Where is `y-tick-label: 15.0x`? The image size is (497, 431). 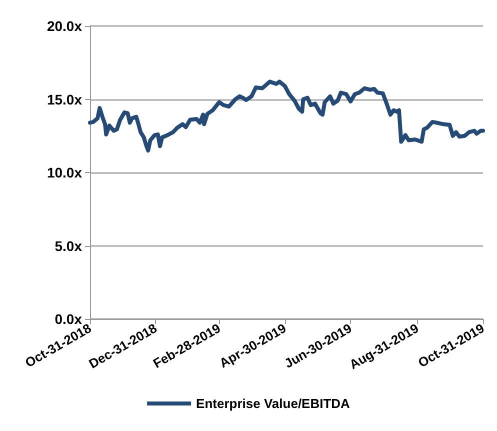 y-tick-label: 15.0x is located at coordinates (64, 99).